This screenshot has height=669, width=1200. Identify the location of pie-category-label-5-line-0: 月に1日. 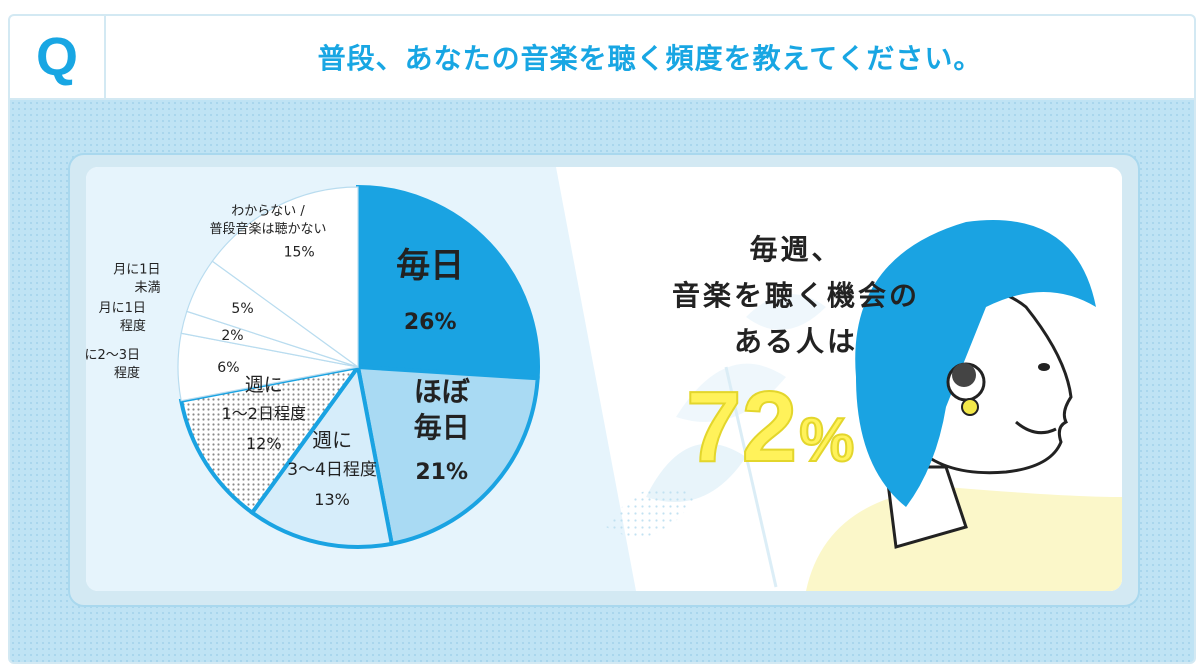
(122, 308).